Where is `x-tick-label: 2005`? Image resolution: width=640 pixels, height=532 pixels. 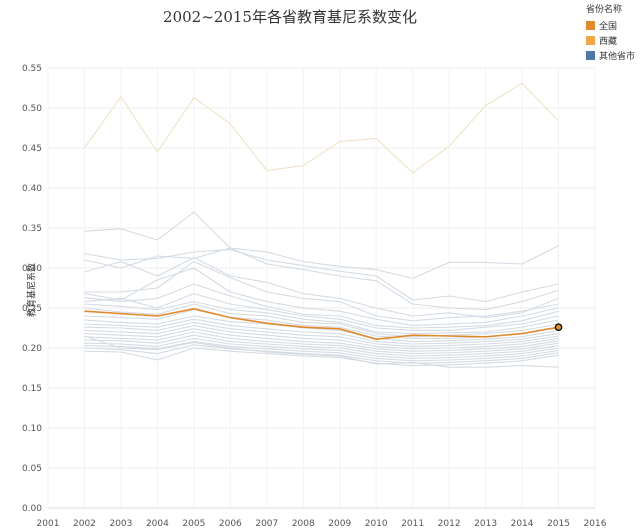 x-tick-label: 2005 is located at coordinates (193, 524).